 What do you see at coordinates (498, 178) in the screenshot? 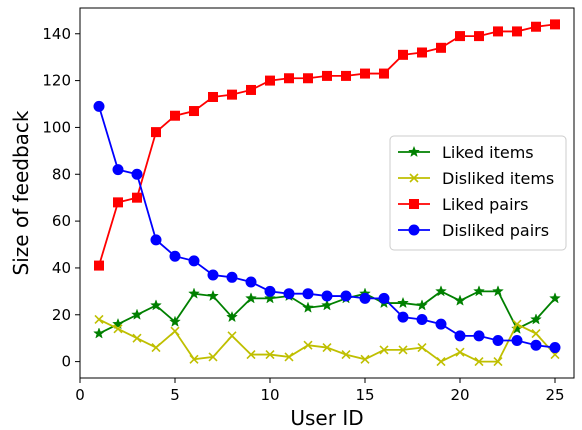
I see `legend-label: Disliked items` at bounding box center [498, 178].